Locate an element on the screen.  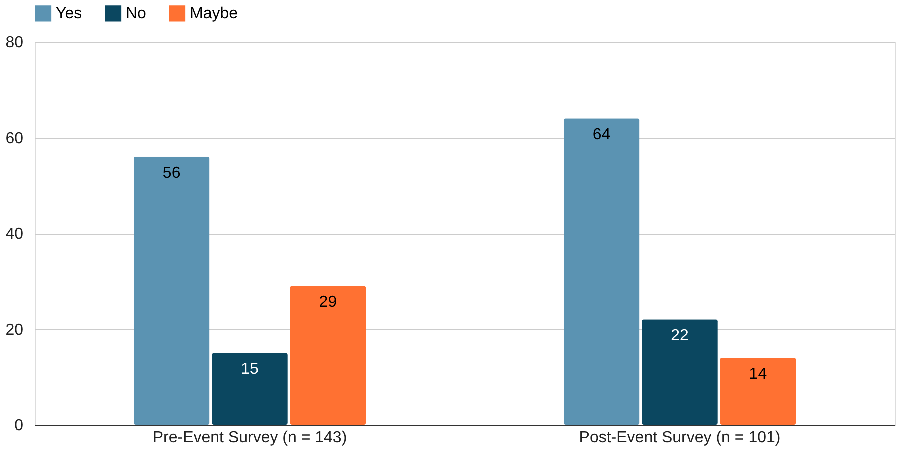
y-tick-label: 0 is located at coordinates (19, 426).